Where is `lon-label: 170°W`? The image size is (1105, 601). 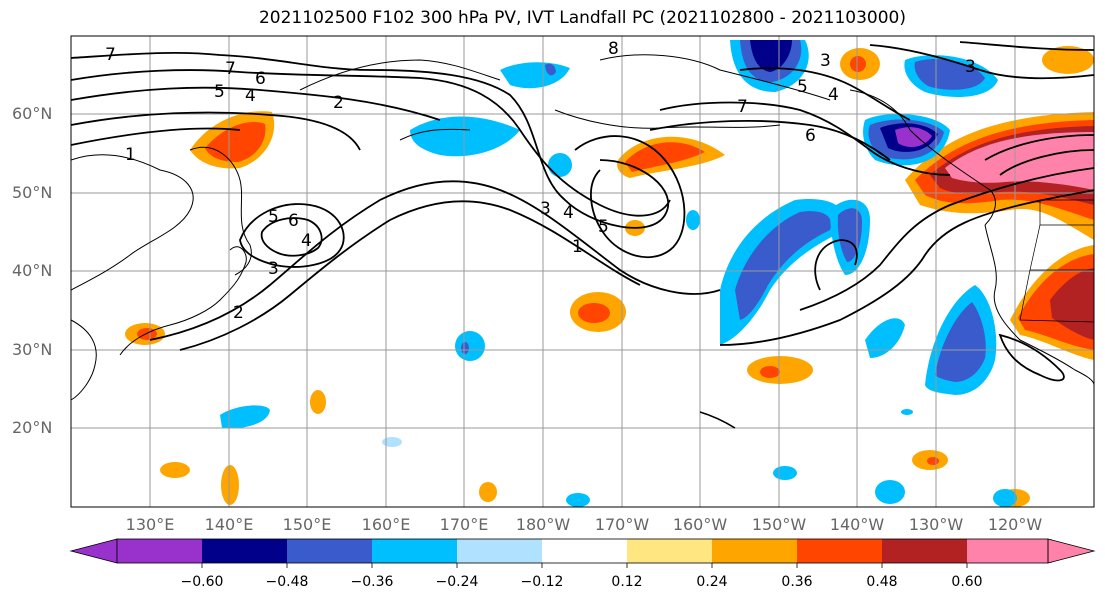
lon-label: 170°W is located at coordinates (622, 524).